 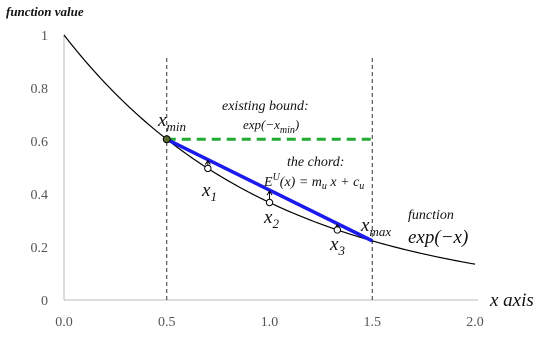 What do you see at coordinates (301, 182) in the screenshot?
I see `chord-rest-1: (x) = m` at bounding box center [301, 182].